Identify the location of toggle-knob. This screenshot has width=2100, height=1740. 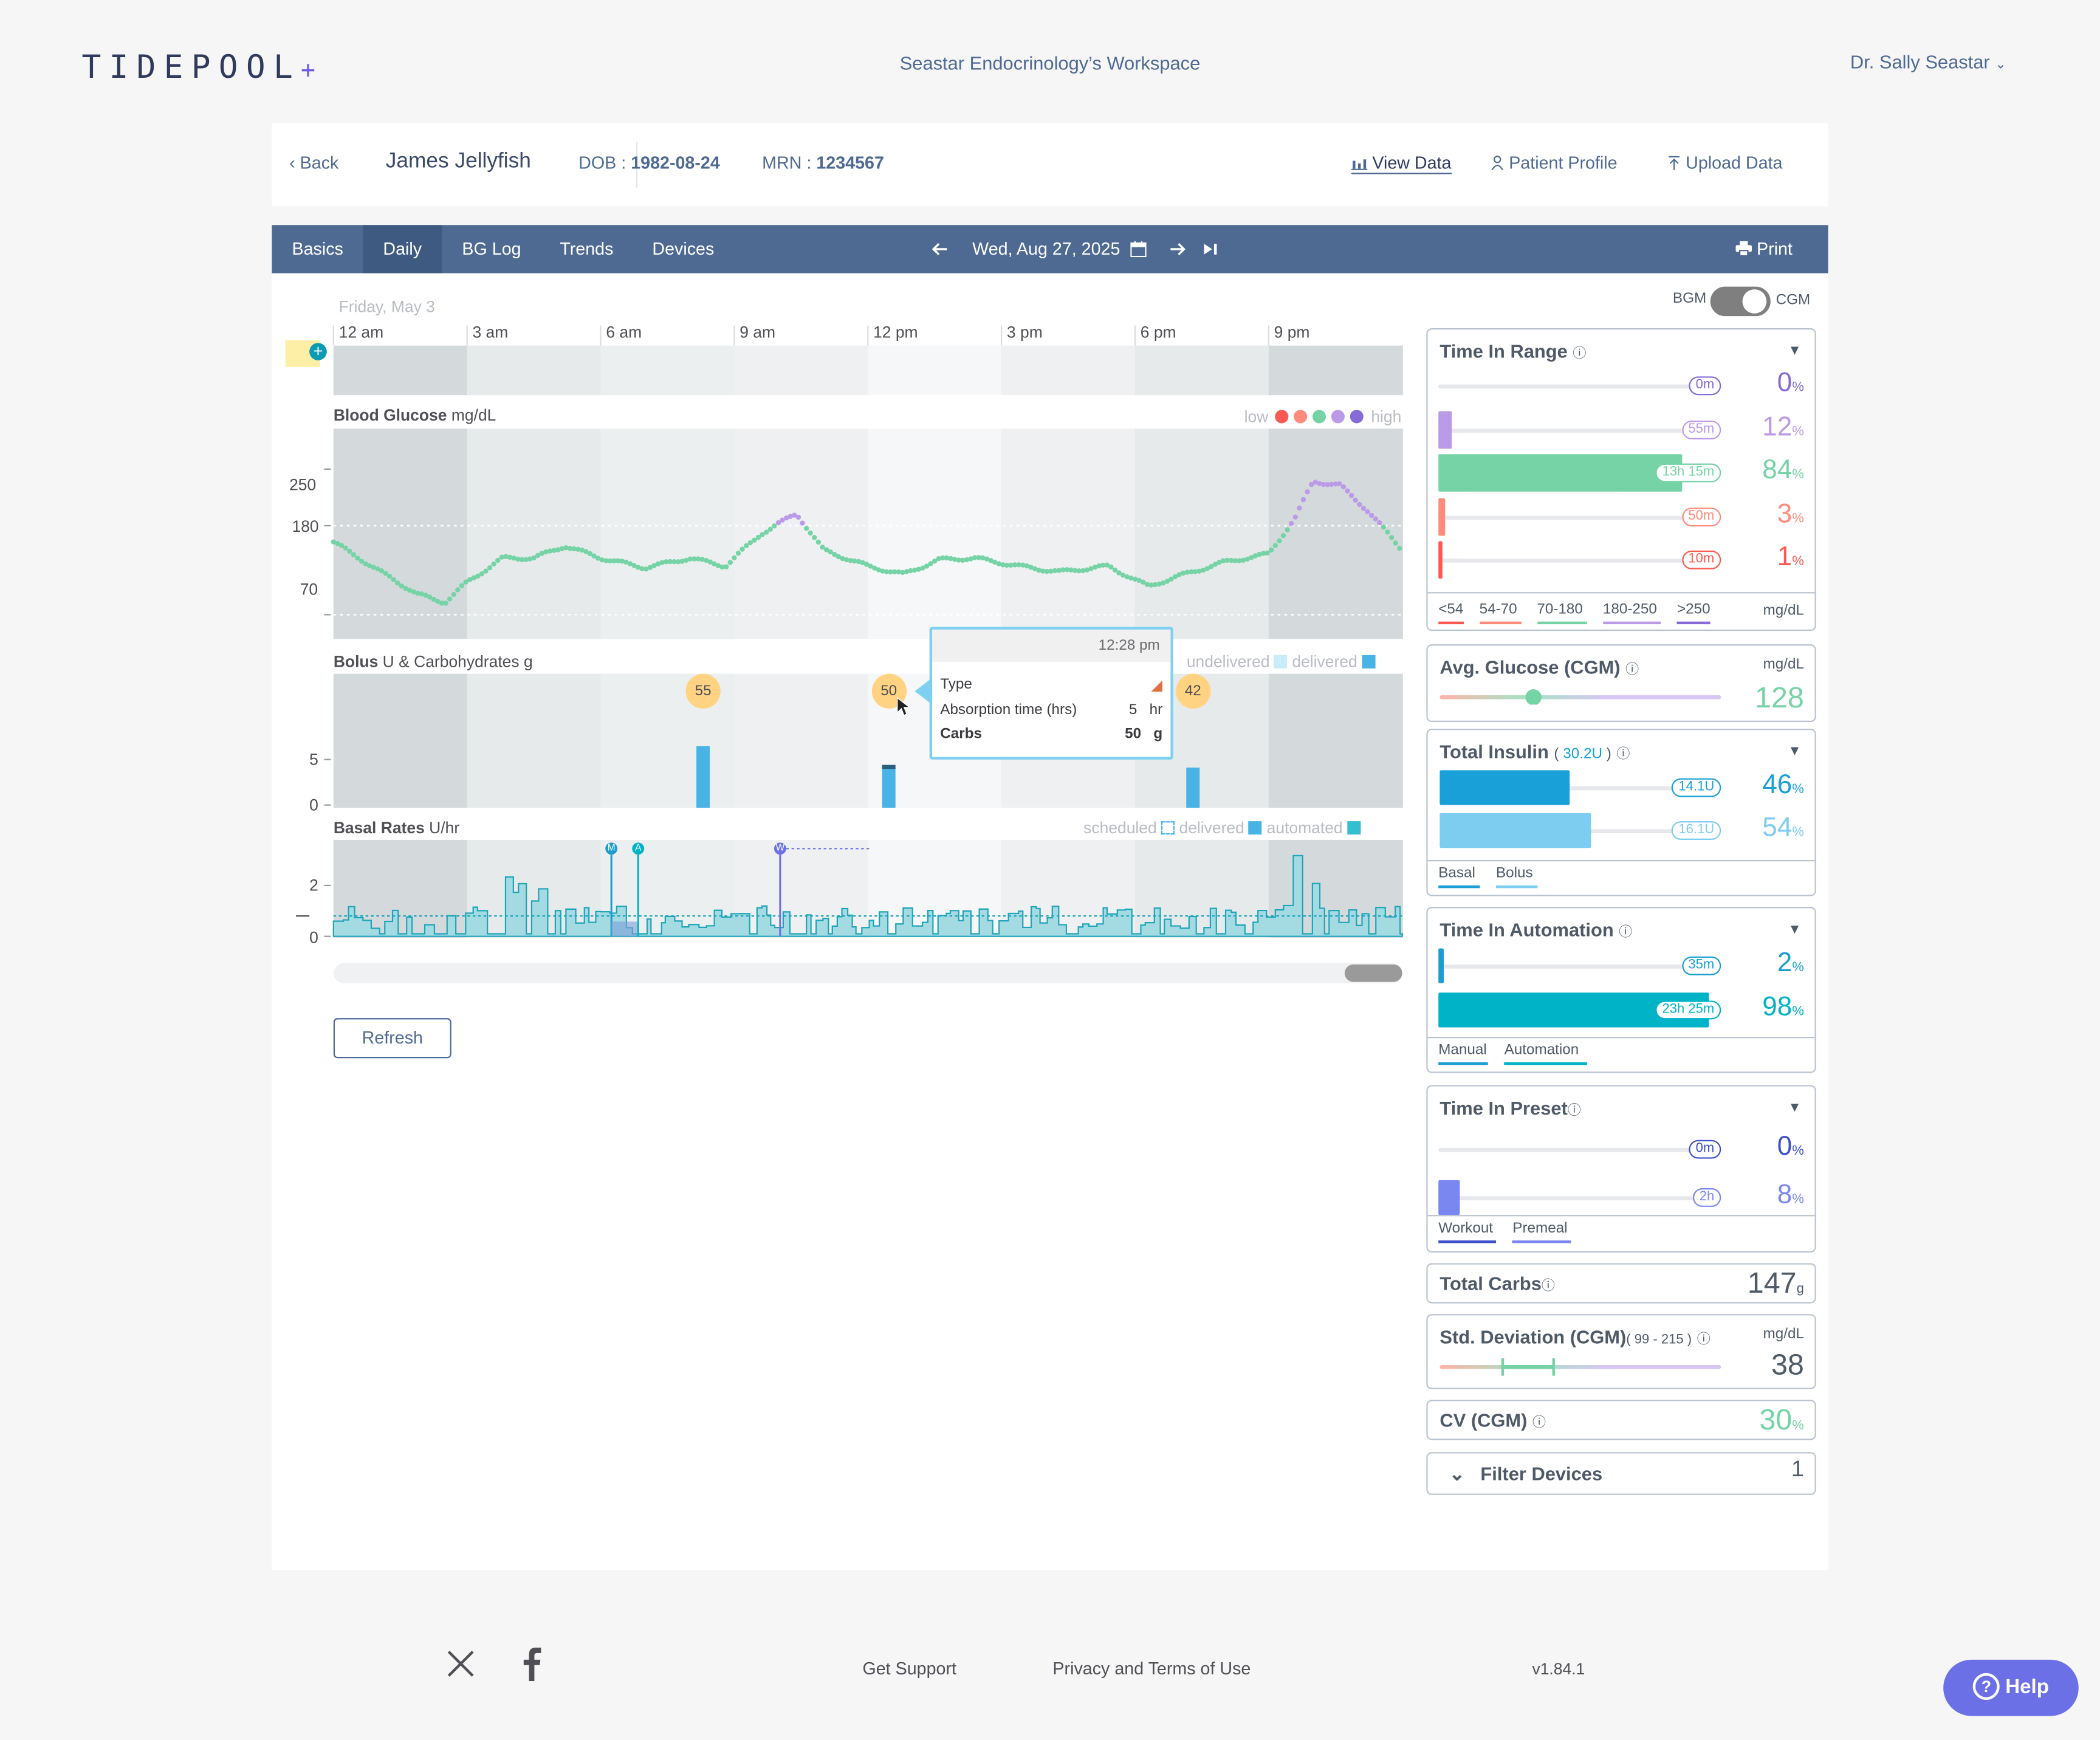
(1754, 301).